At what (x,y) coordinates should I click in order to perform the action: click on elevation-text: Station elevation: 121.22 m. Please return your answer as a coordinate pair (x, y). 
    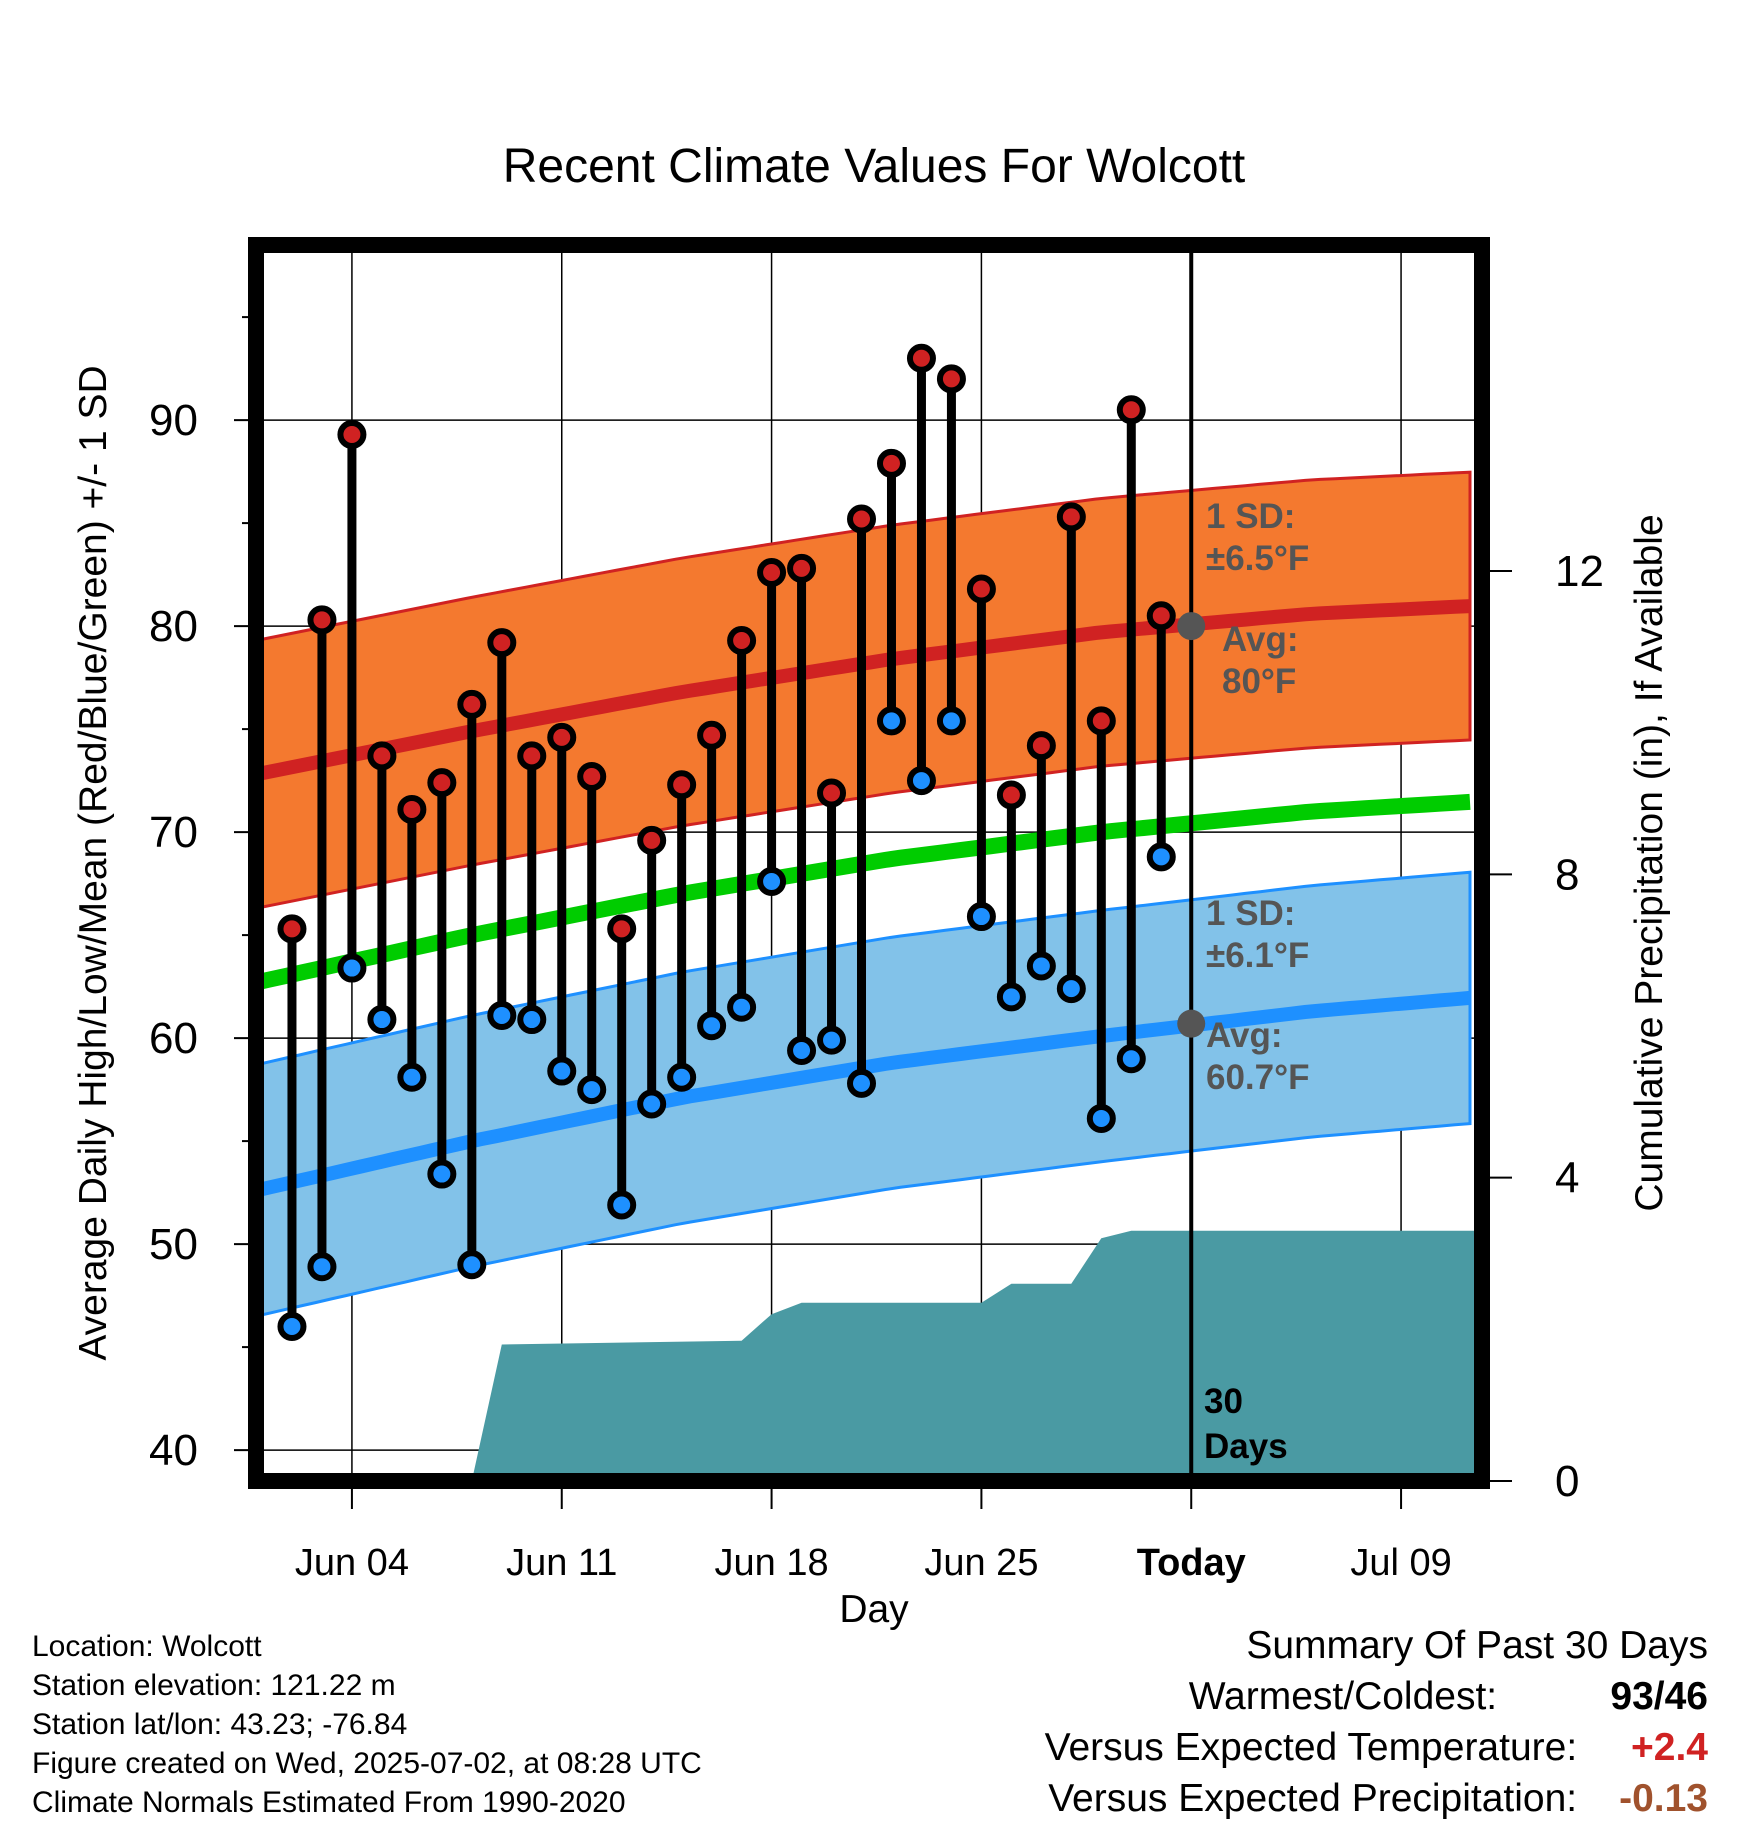
    Looking at the image, I should click on (214, 1685).